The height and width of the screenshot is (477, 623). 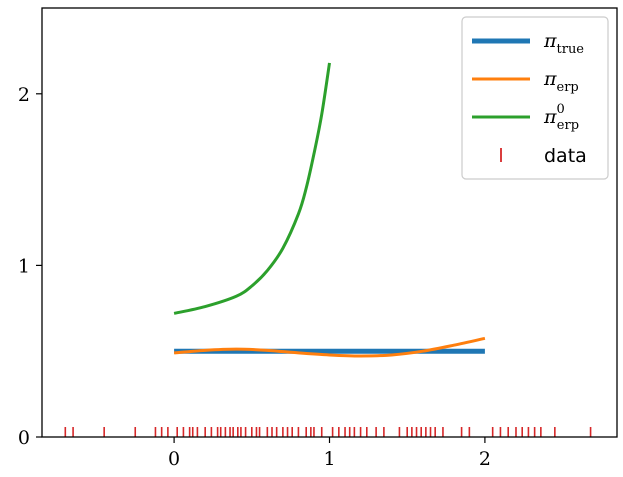 What do you see at coordinates (24, 438) in the screenshot?
I see `y-tick-label: 0` at bounding box center [24, 438].